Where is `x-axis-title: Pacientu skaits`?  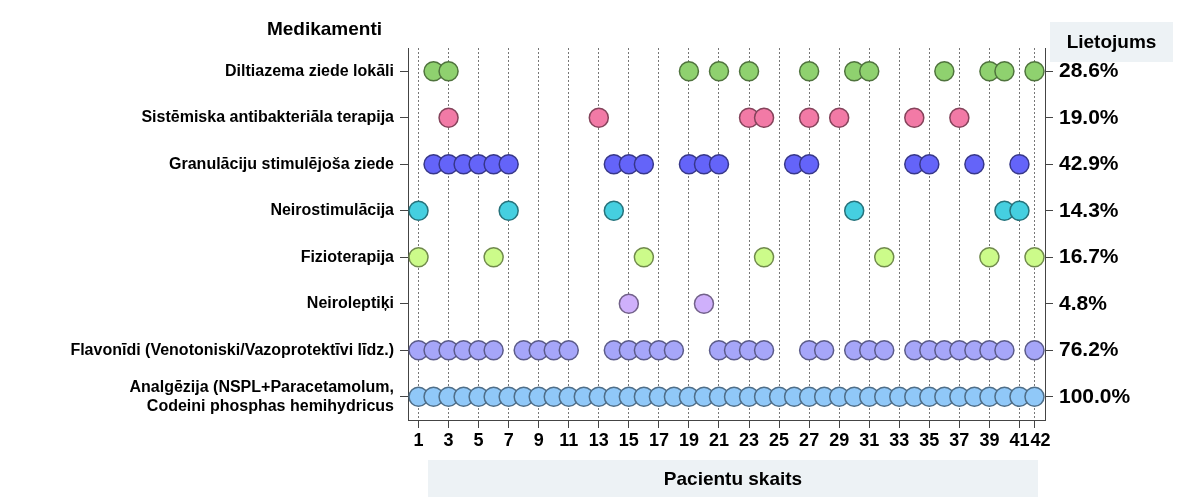
x-axis-title: Pacientu skaits is located at coordinates (733, 478).